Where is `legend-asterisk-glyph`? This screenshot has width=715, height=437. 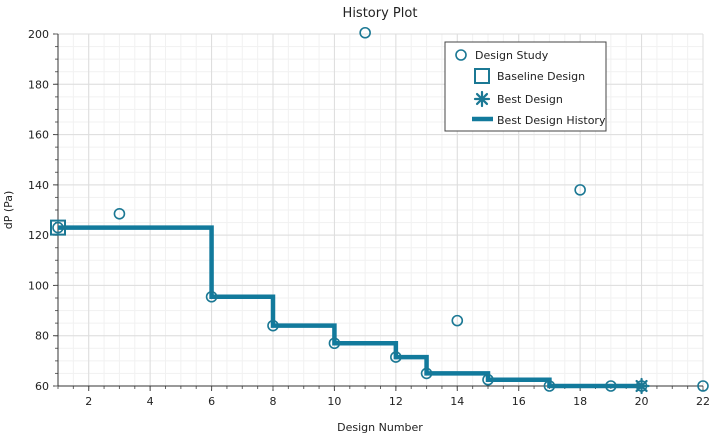 legend-asterisk-glyph is located at coordinates (482, 99).